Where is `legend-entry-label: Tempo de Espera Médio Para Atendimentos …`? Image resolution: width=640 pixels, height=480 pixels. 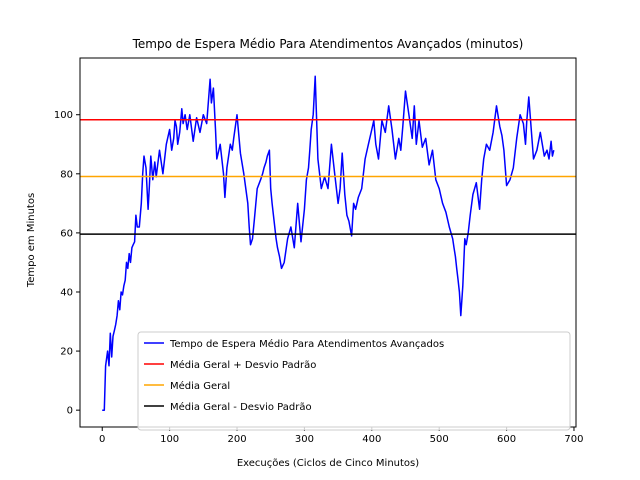
legend-entry-label: Tempo de Espera Médio Para Atendimentos … is located at coordinates (306, 344).